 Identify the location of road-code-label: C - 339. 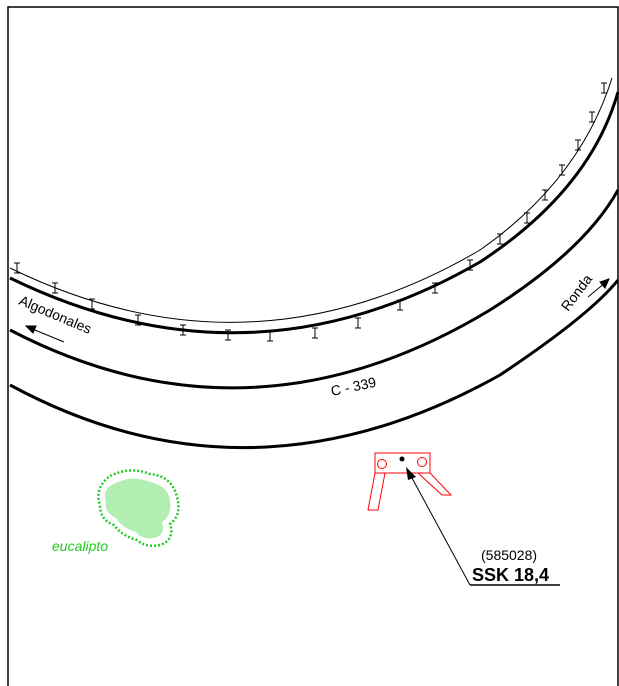
(353, 386).